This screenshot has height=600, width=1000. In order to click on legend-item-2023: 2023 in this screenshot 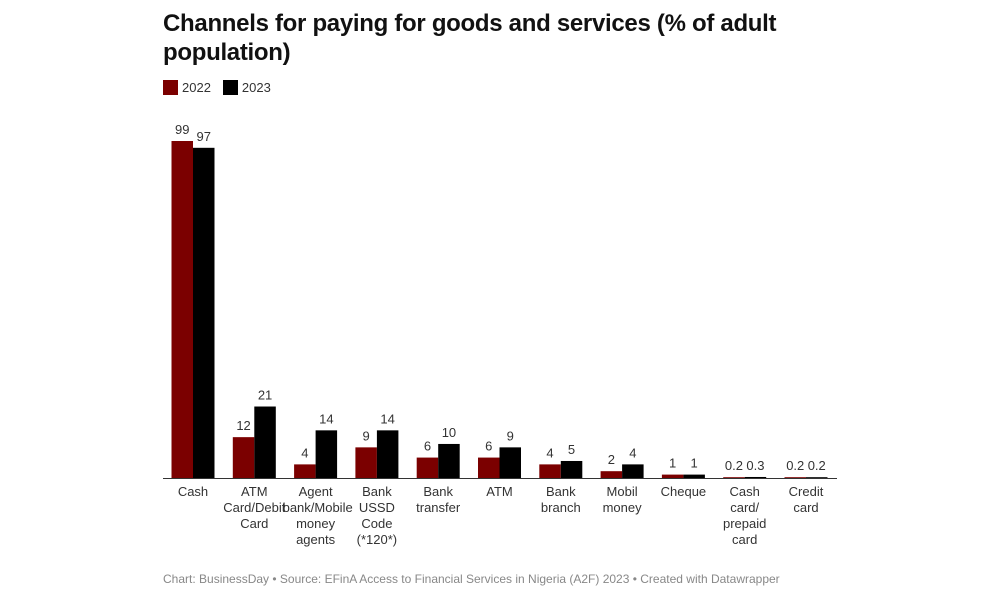, I will do `click(246, 87)`.